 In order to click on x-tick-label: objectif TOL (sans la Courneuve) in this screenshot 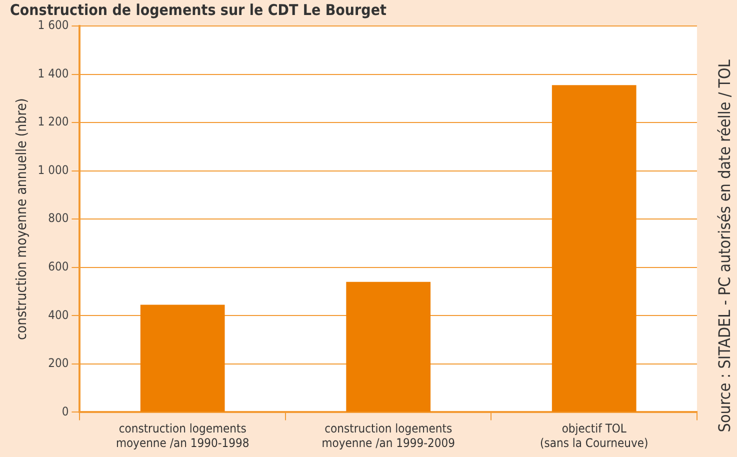, I will do `click(594, 436)`.